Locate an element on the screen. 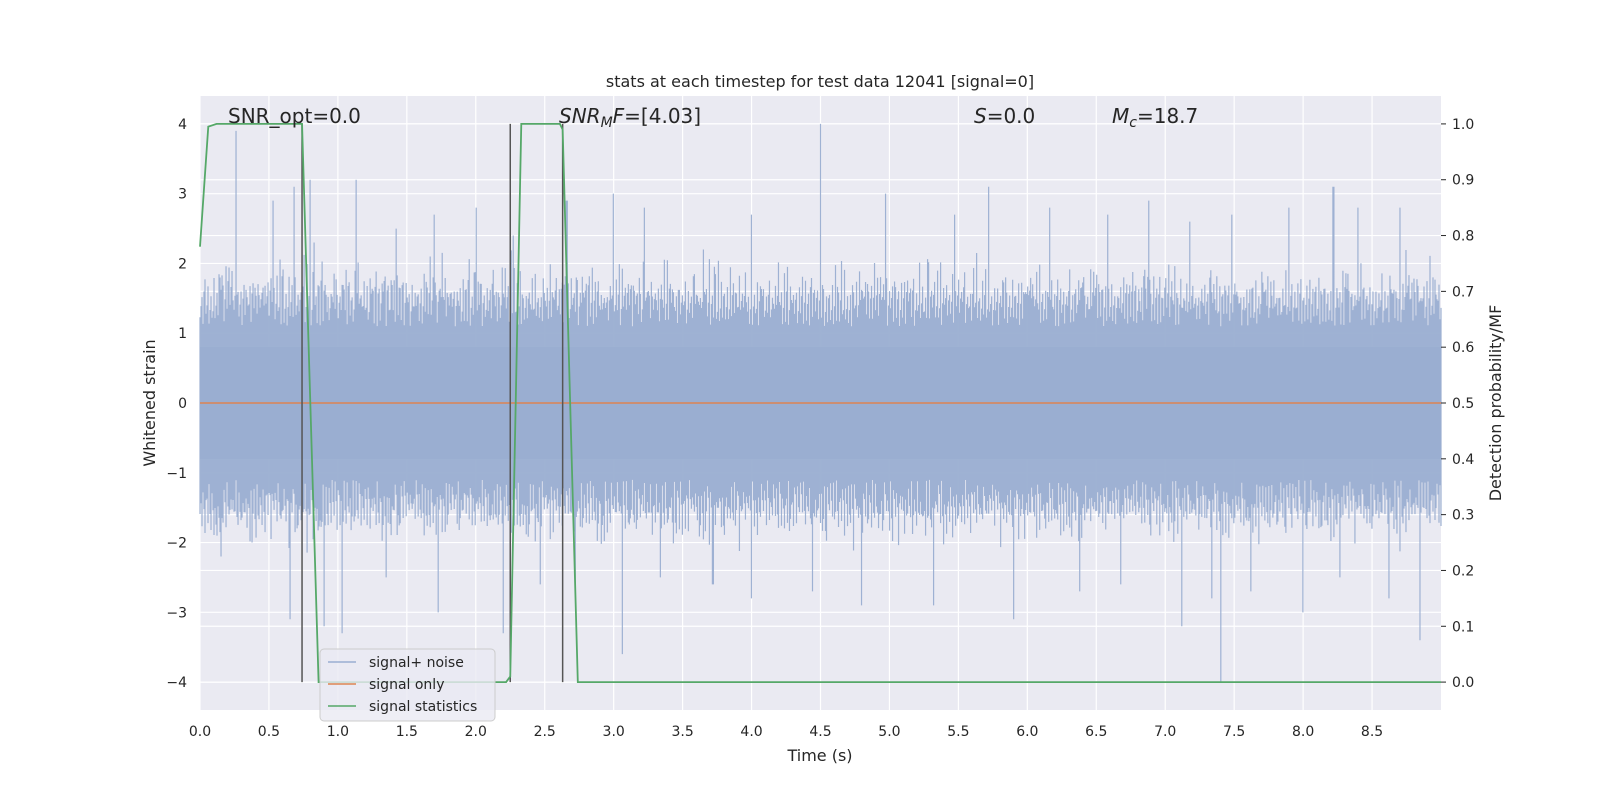  x-tick-label: 5.5 is located at coordinates (958, 732).